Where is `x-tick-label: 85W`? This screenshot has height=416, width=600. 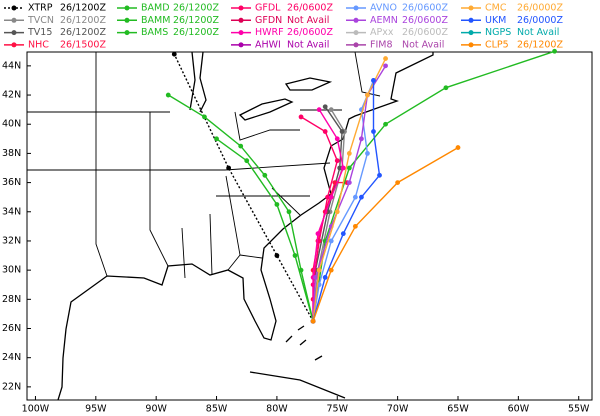 x-tick-label: 85W is located at coordinates (217, 409).